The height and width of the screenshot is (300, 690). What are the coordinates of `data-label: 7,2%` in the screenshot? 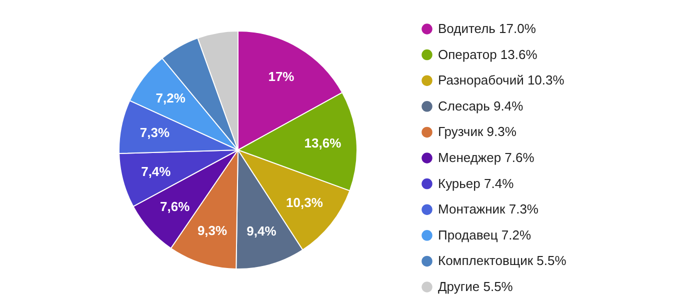 It's located at (171, 98).